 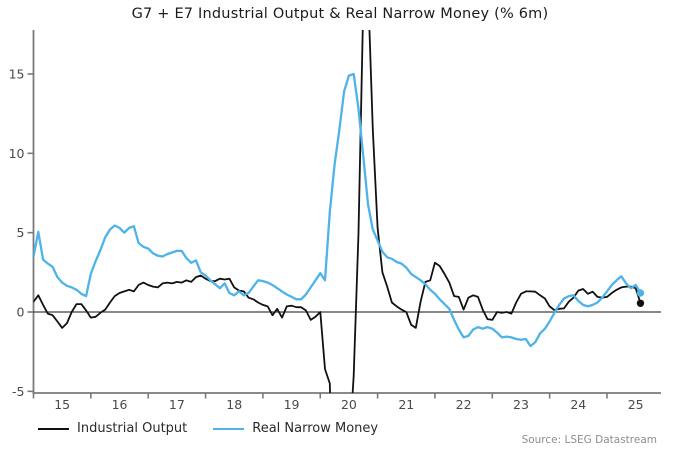 I want to click on x-tick-label: 21, so click(x=406, y=404).